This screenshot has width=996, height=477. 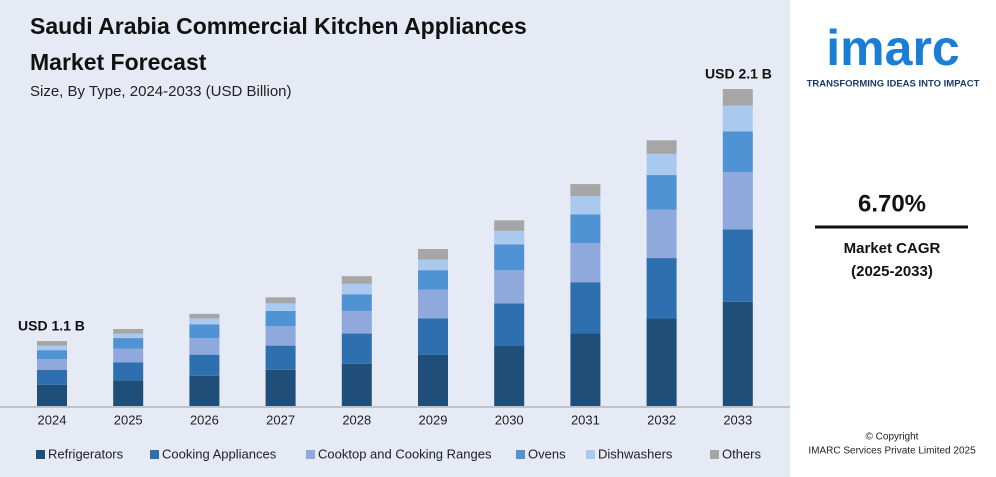 I want to click on legend-label: Cooking Appliances, so click(x=219, y=453).